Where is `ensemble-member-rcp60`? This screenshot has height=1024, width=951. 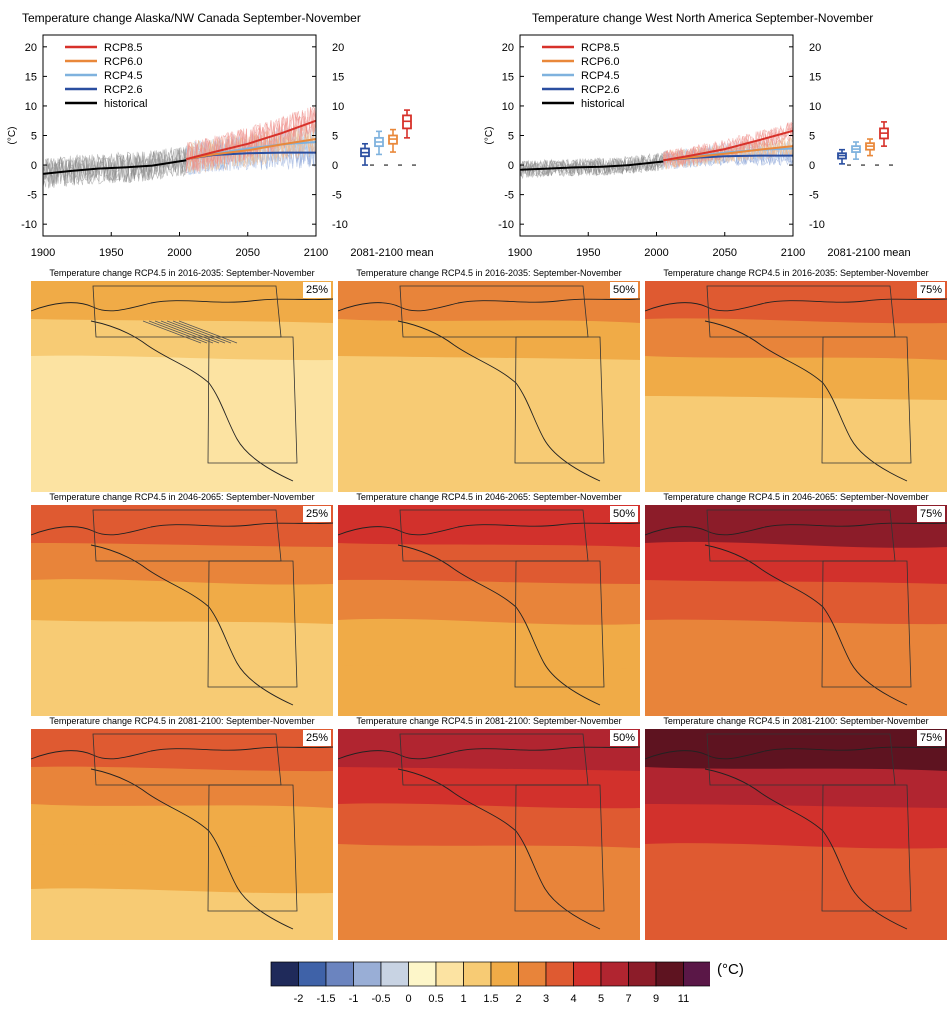
ensemble-member-rcp60 is located at coordinates (728, 153).